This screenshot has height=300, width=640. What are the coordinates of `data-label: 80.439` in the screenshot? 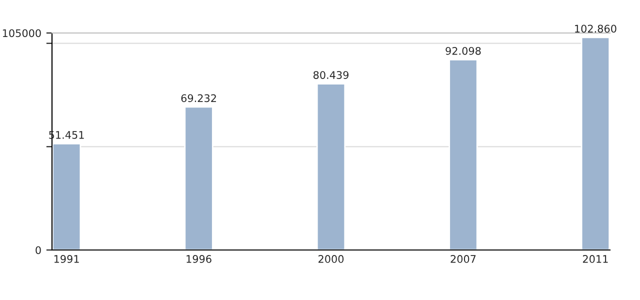 It's located at (330, 75).